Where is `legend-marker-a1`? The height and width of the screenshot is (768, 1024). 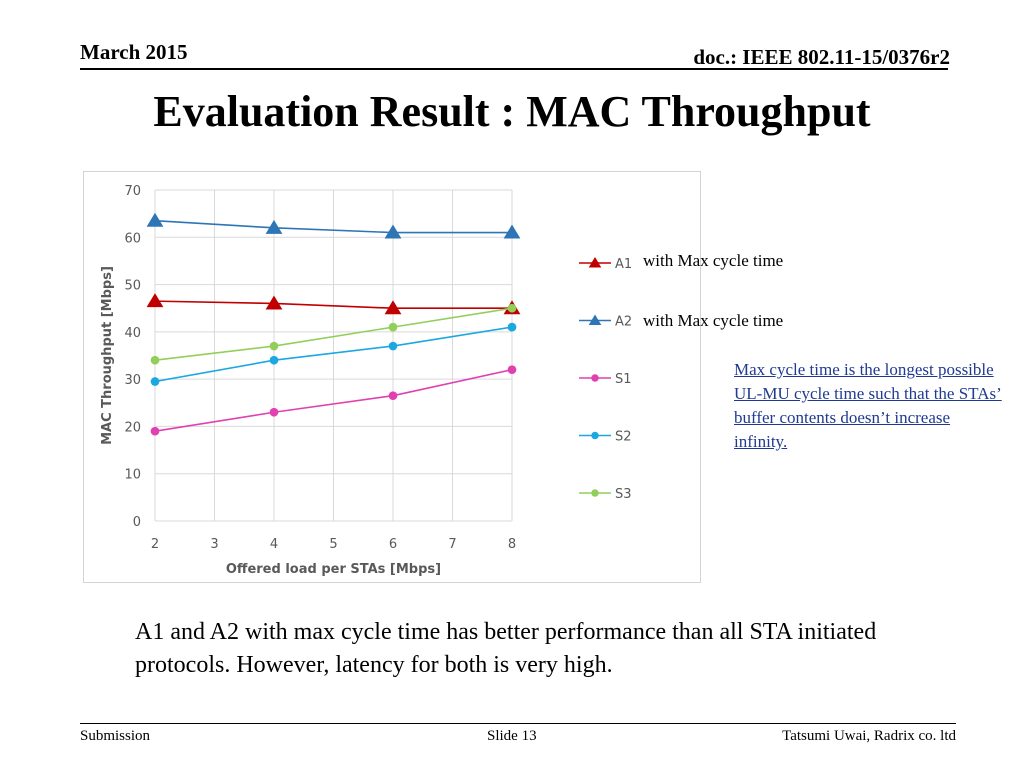 legend-marker-a1 is located at coordinates (595, 262).